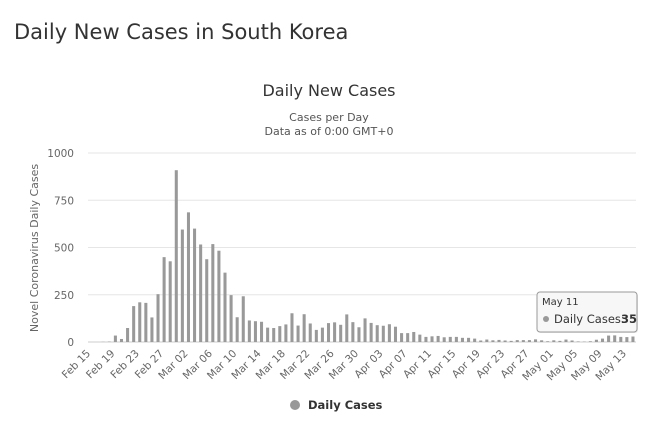 This screenshot has width=654, height=425. I want to click on tooltip-series-marker, so click(546, 319).